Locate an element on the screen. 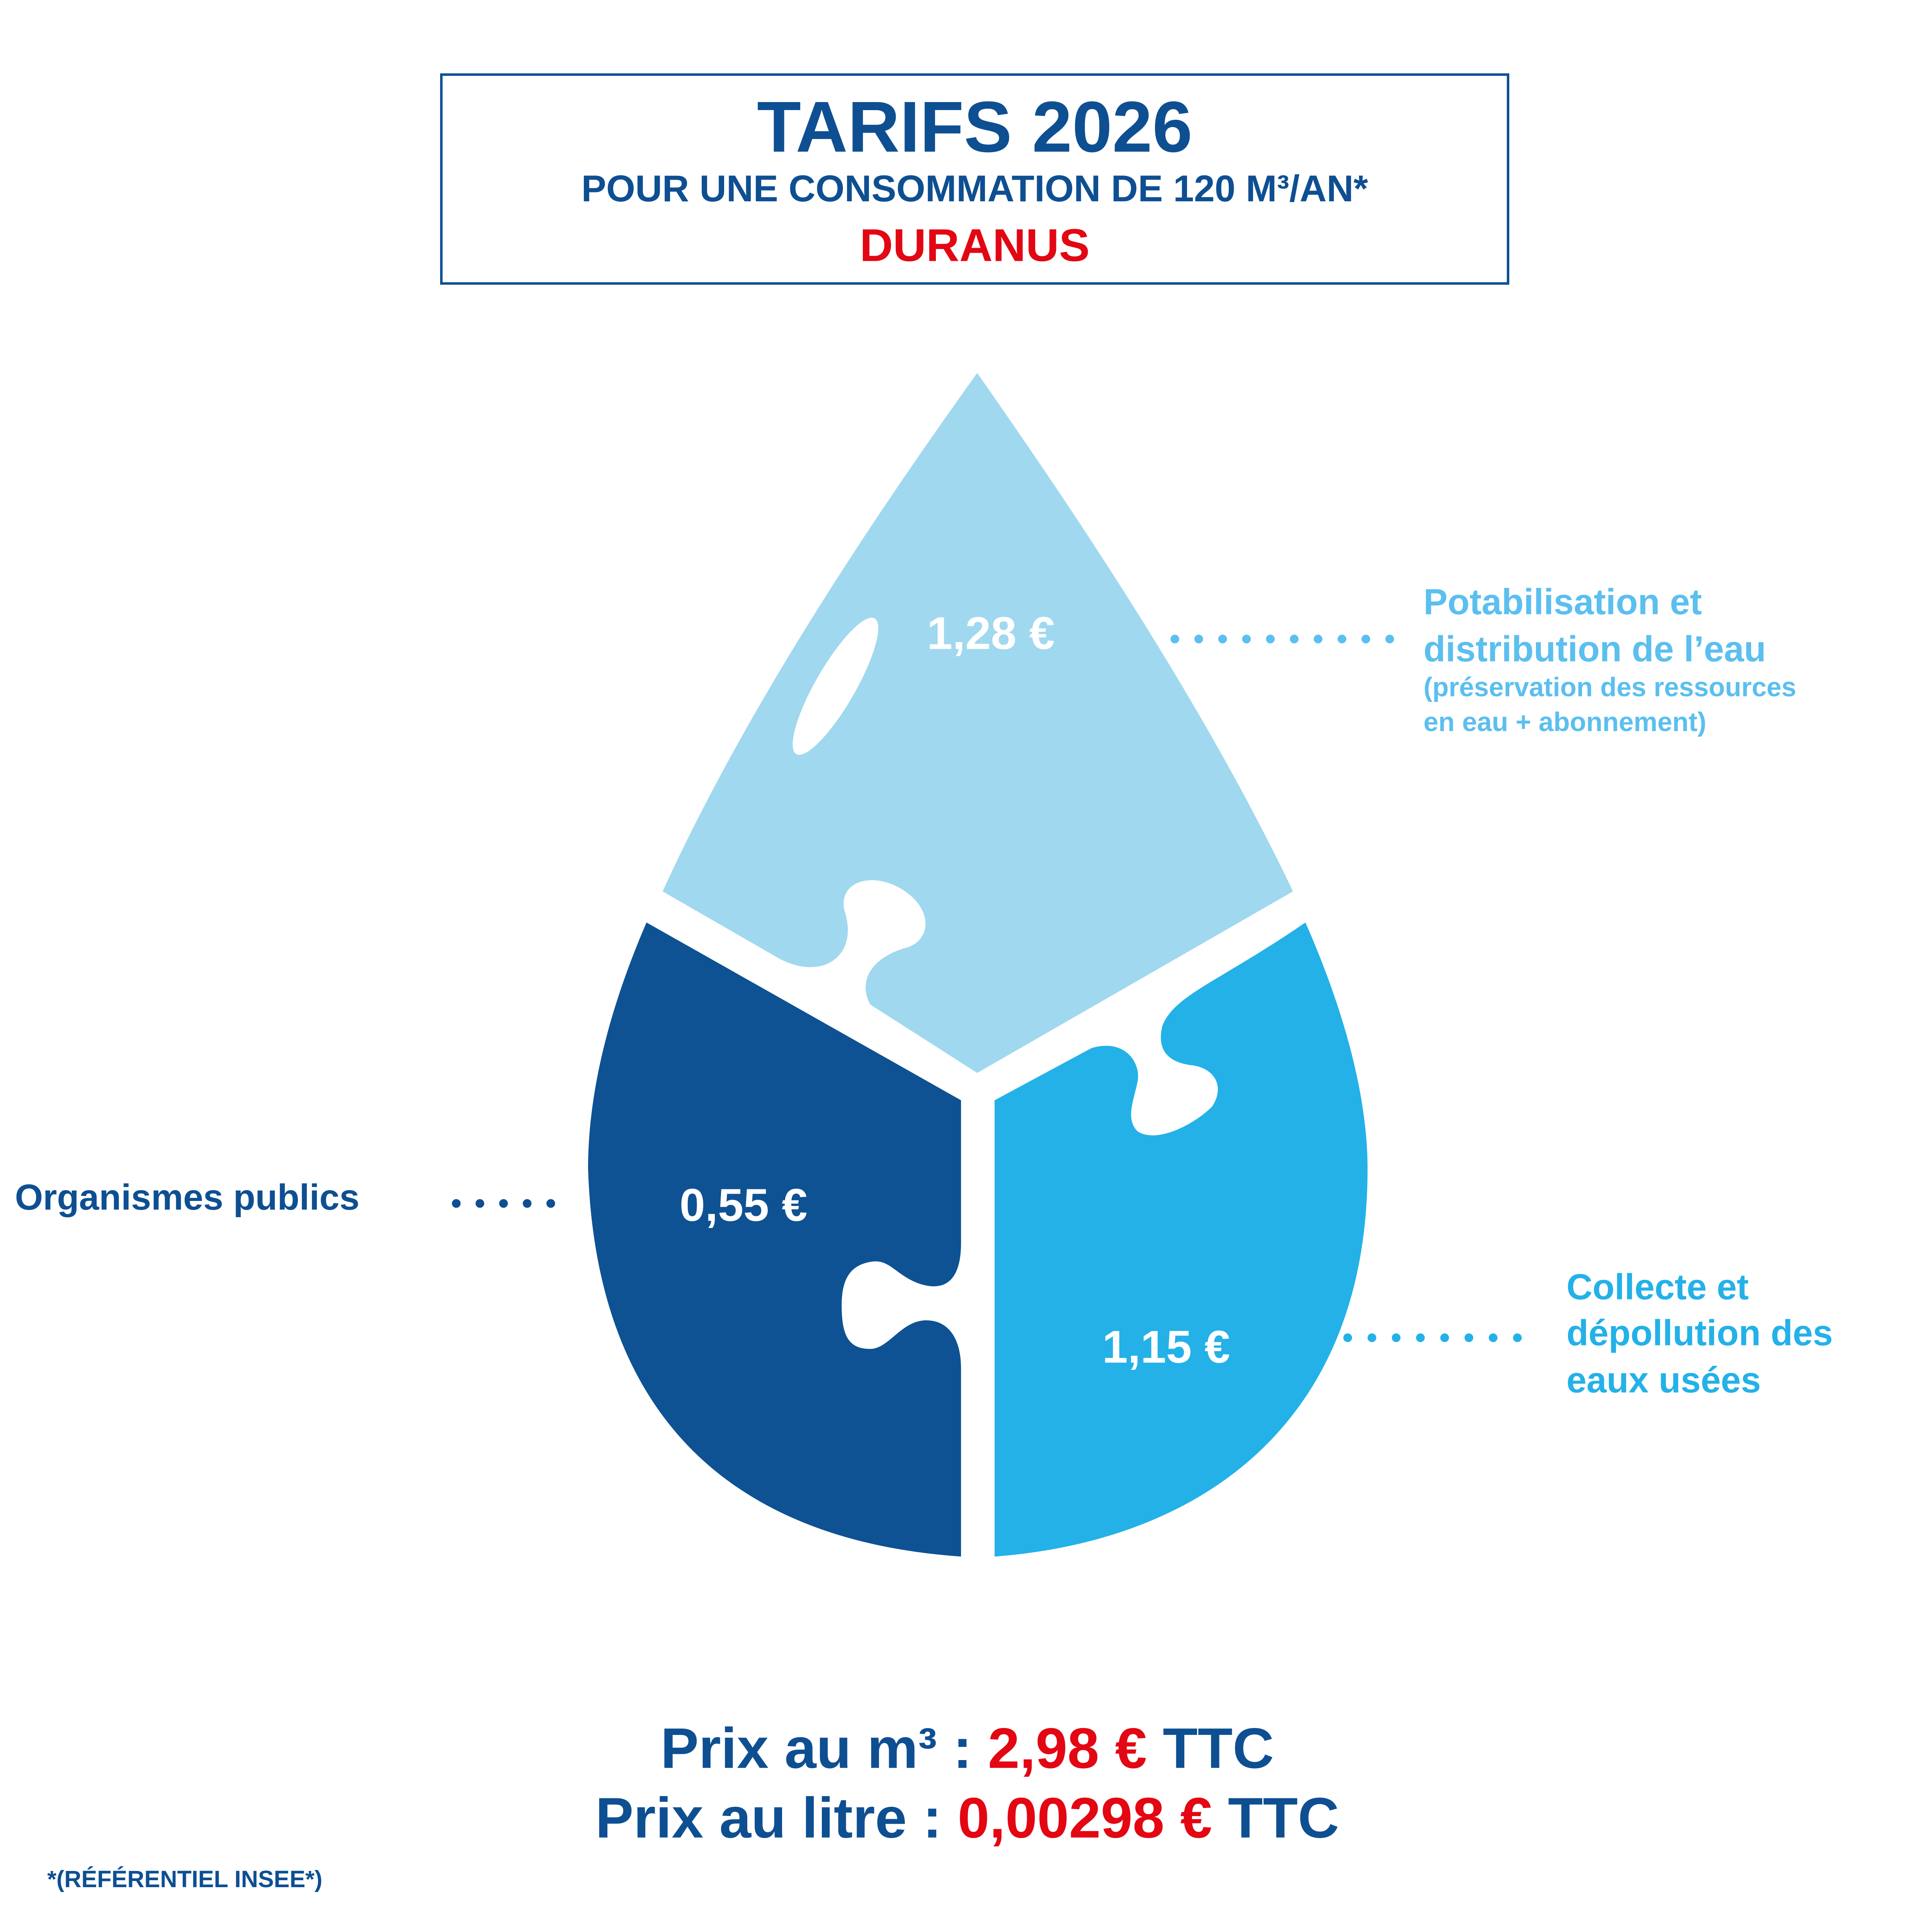 This screenshot has height=1932, width=1932. value-potabilisation: 1,28 € is located at coordinates (991, 634).